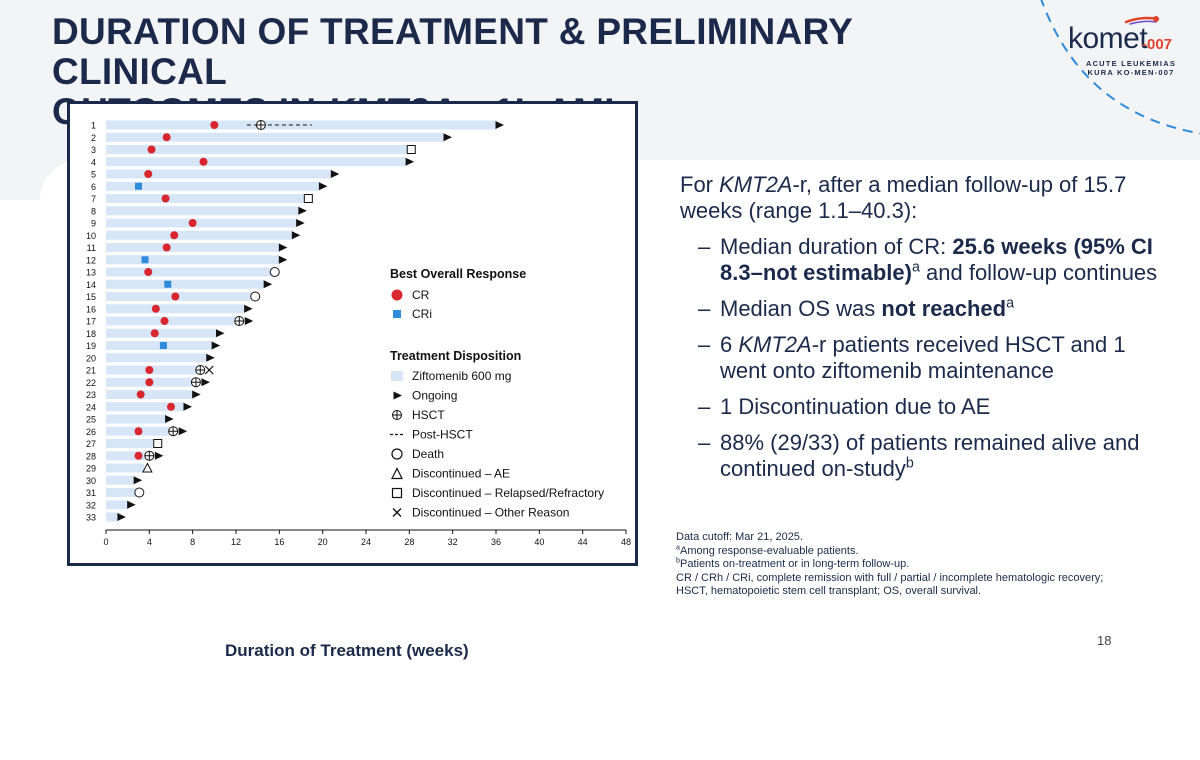 This screenshot has width=1200, height=760. Describe the element at coordinates (105, 542) in the screenshot. I see `x-tick-label-0: 0` at that location.